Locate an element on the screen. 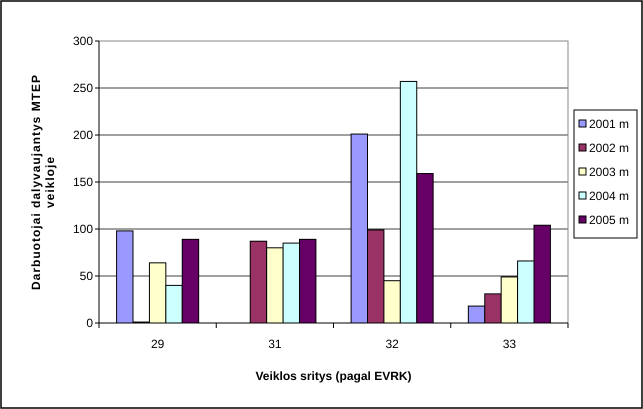 This screenshot has height=409, width=643. y-tick-label: 200 is located at coordinates (83, 135).